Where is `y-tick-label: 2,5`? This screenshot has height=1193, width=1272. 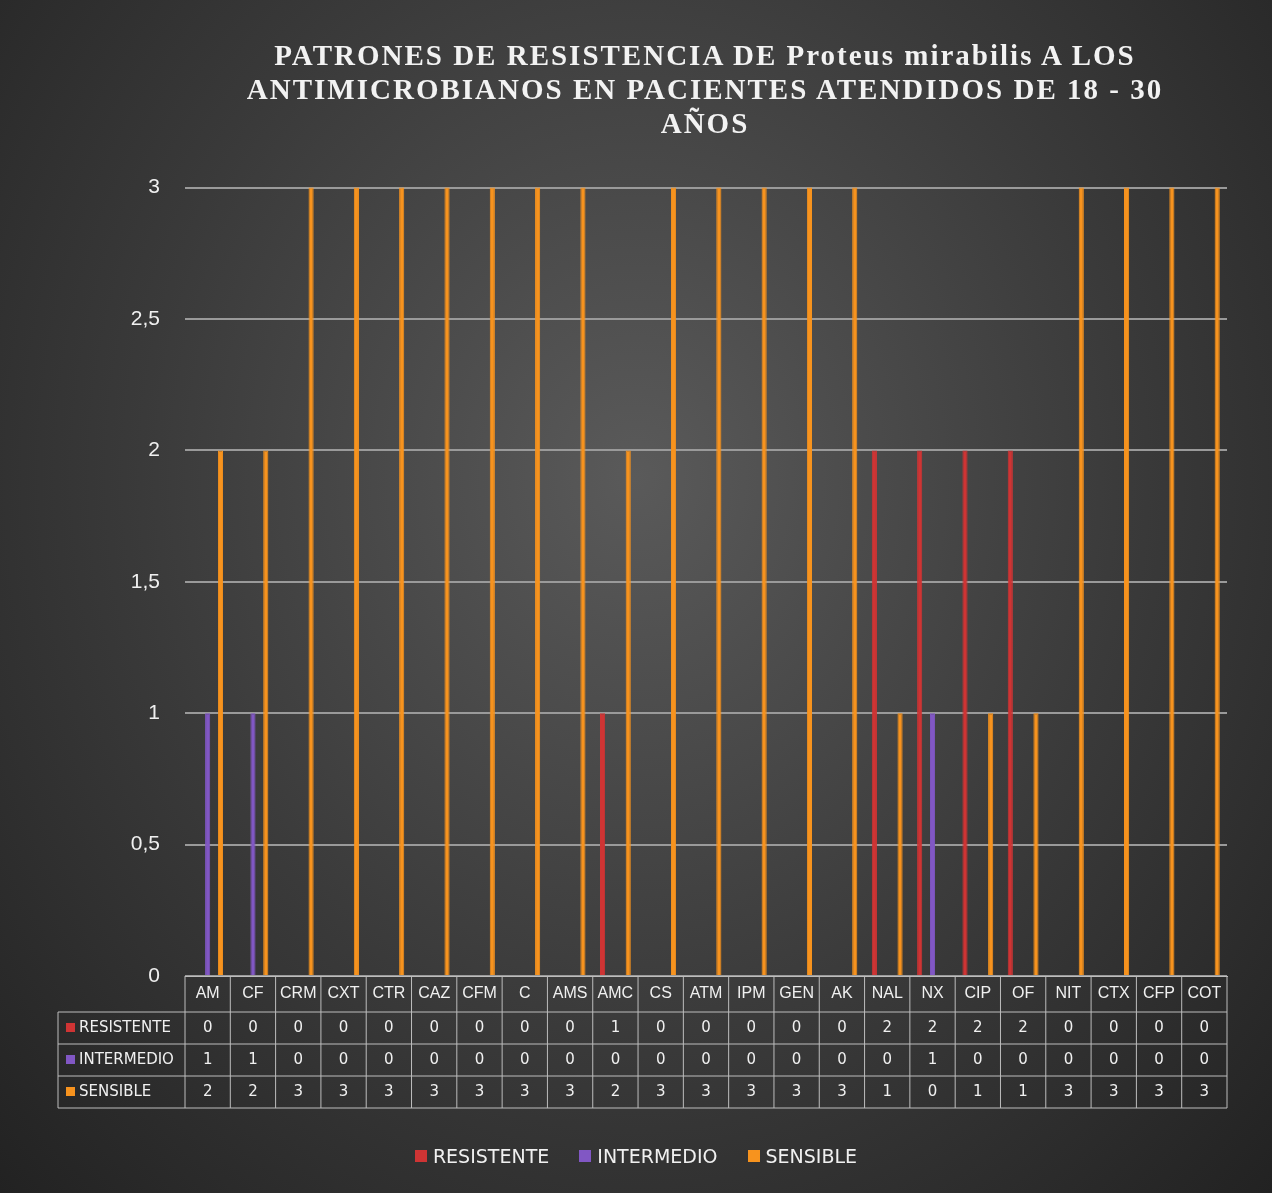
y-tick-label: 2,5 is located at coordinates (145, 317).